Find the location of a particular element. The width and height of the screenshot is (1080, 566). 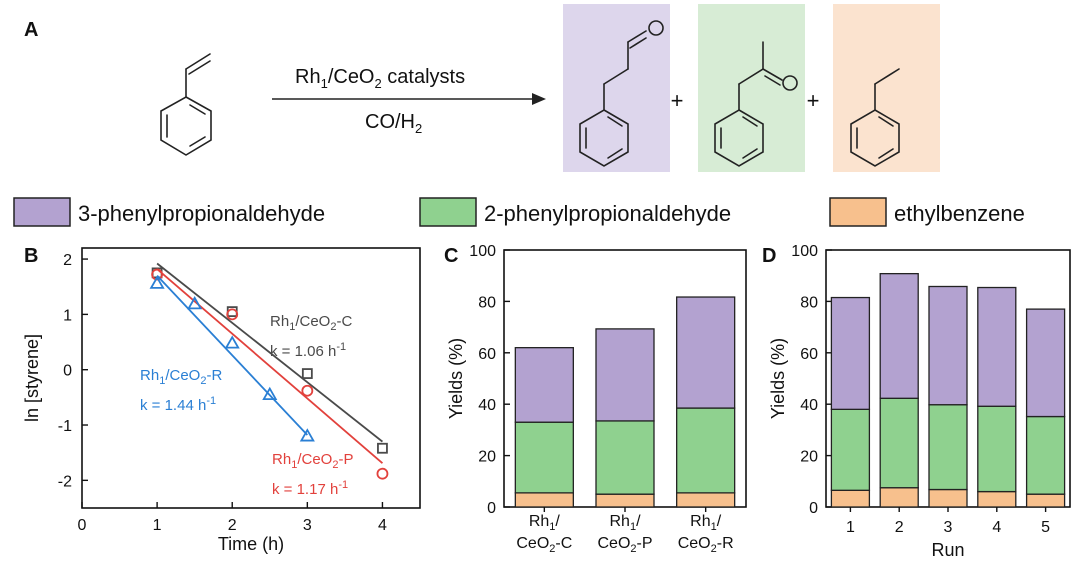

structure-2-phenylpropionaldehyde is located at coordinates (756, 104).